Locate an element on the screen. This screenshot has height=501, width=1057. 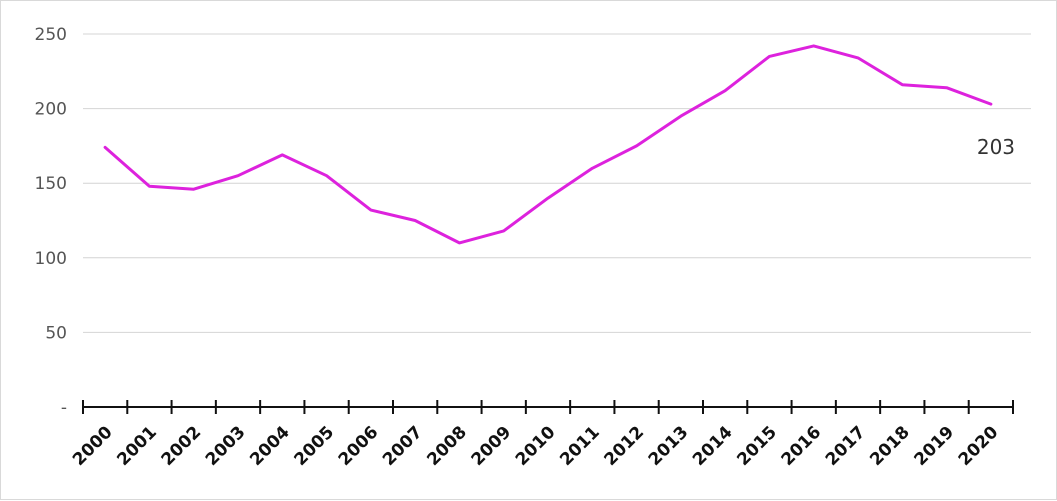
data-point-2019 is located at coordinates (947, 88).